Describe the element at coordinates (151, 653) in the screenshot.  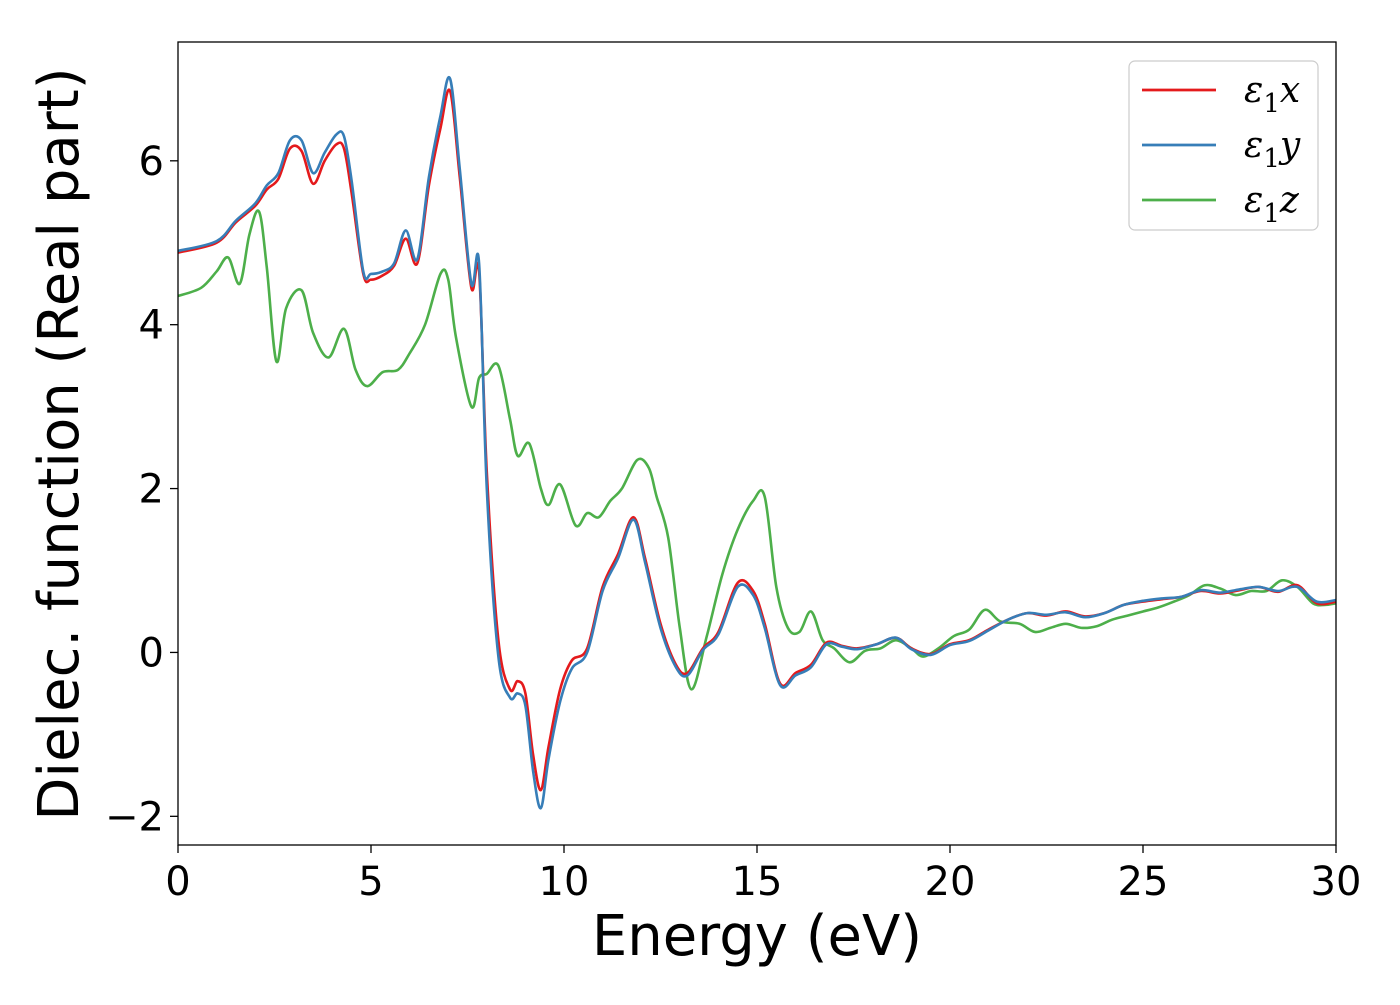
I see `y-tick-label: 0` at that location.